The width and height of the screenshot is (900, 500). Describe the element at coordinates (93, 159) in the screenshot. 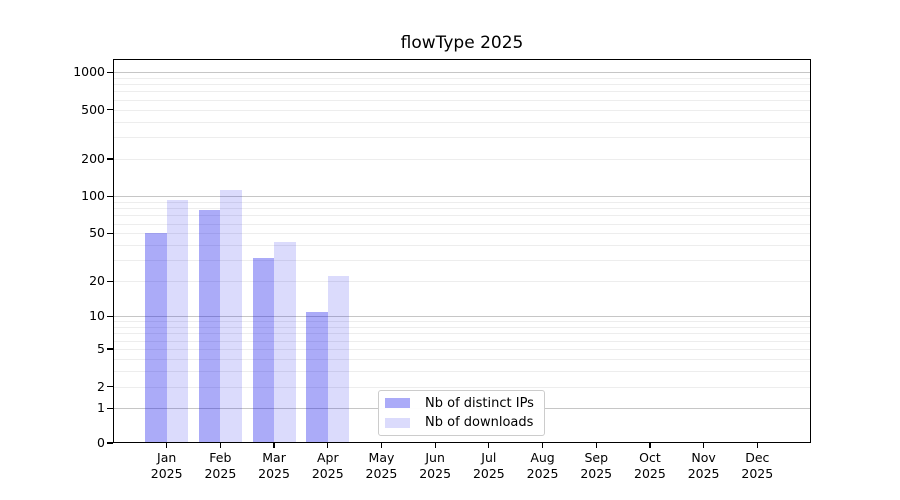

I see `y-tick-label: 200` at that location.